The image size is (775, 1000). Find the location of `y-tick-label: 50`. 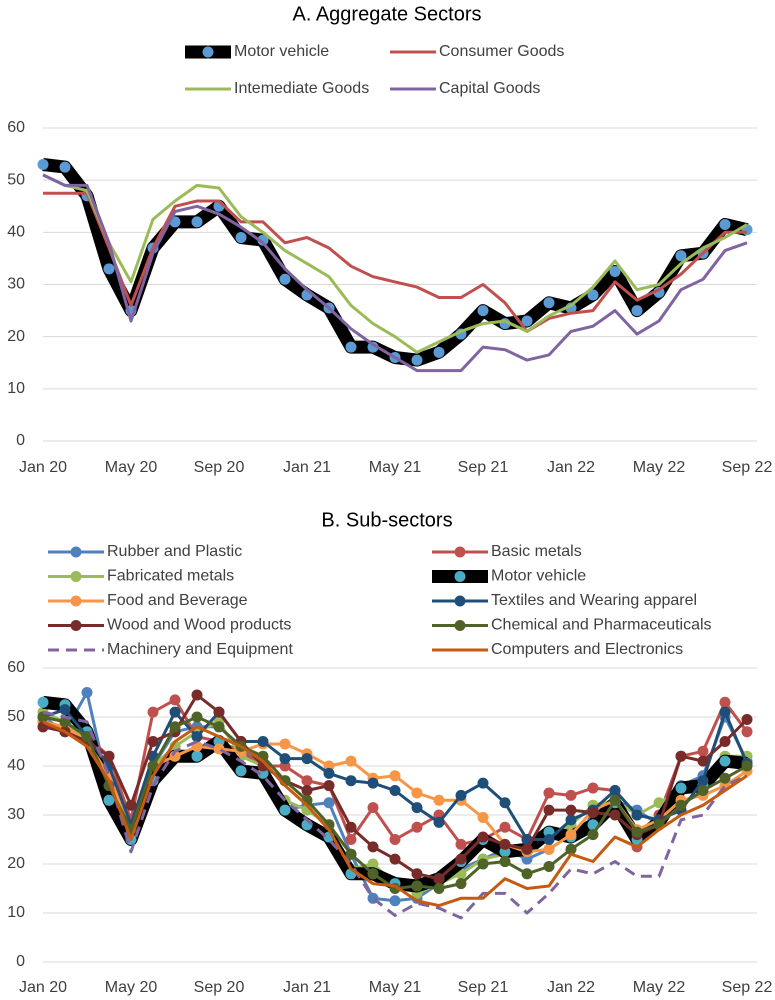

y-tick-label: 50 is located at coordinates (16, 716).